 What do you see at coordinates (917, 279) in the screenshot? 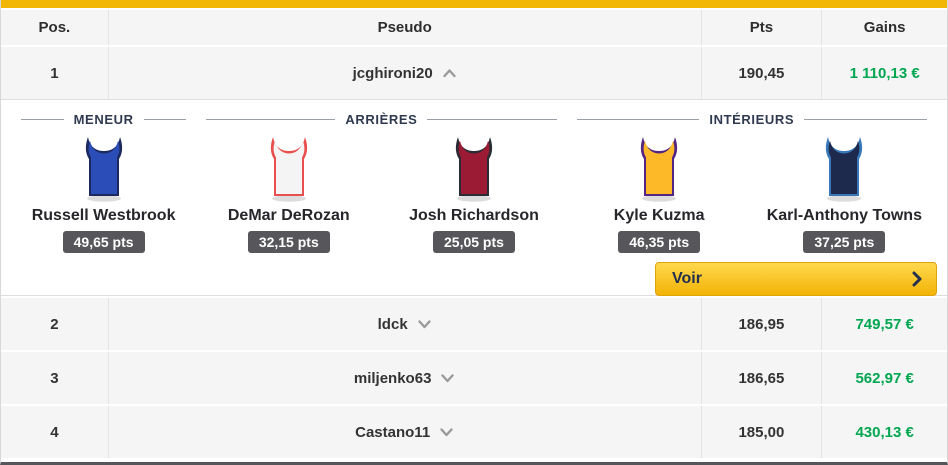
I see `chevron-right-icon` at bounding box center [917, 279].